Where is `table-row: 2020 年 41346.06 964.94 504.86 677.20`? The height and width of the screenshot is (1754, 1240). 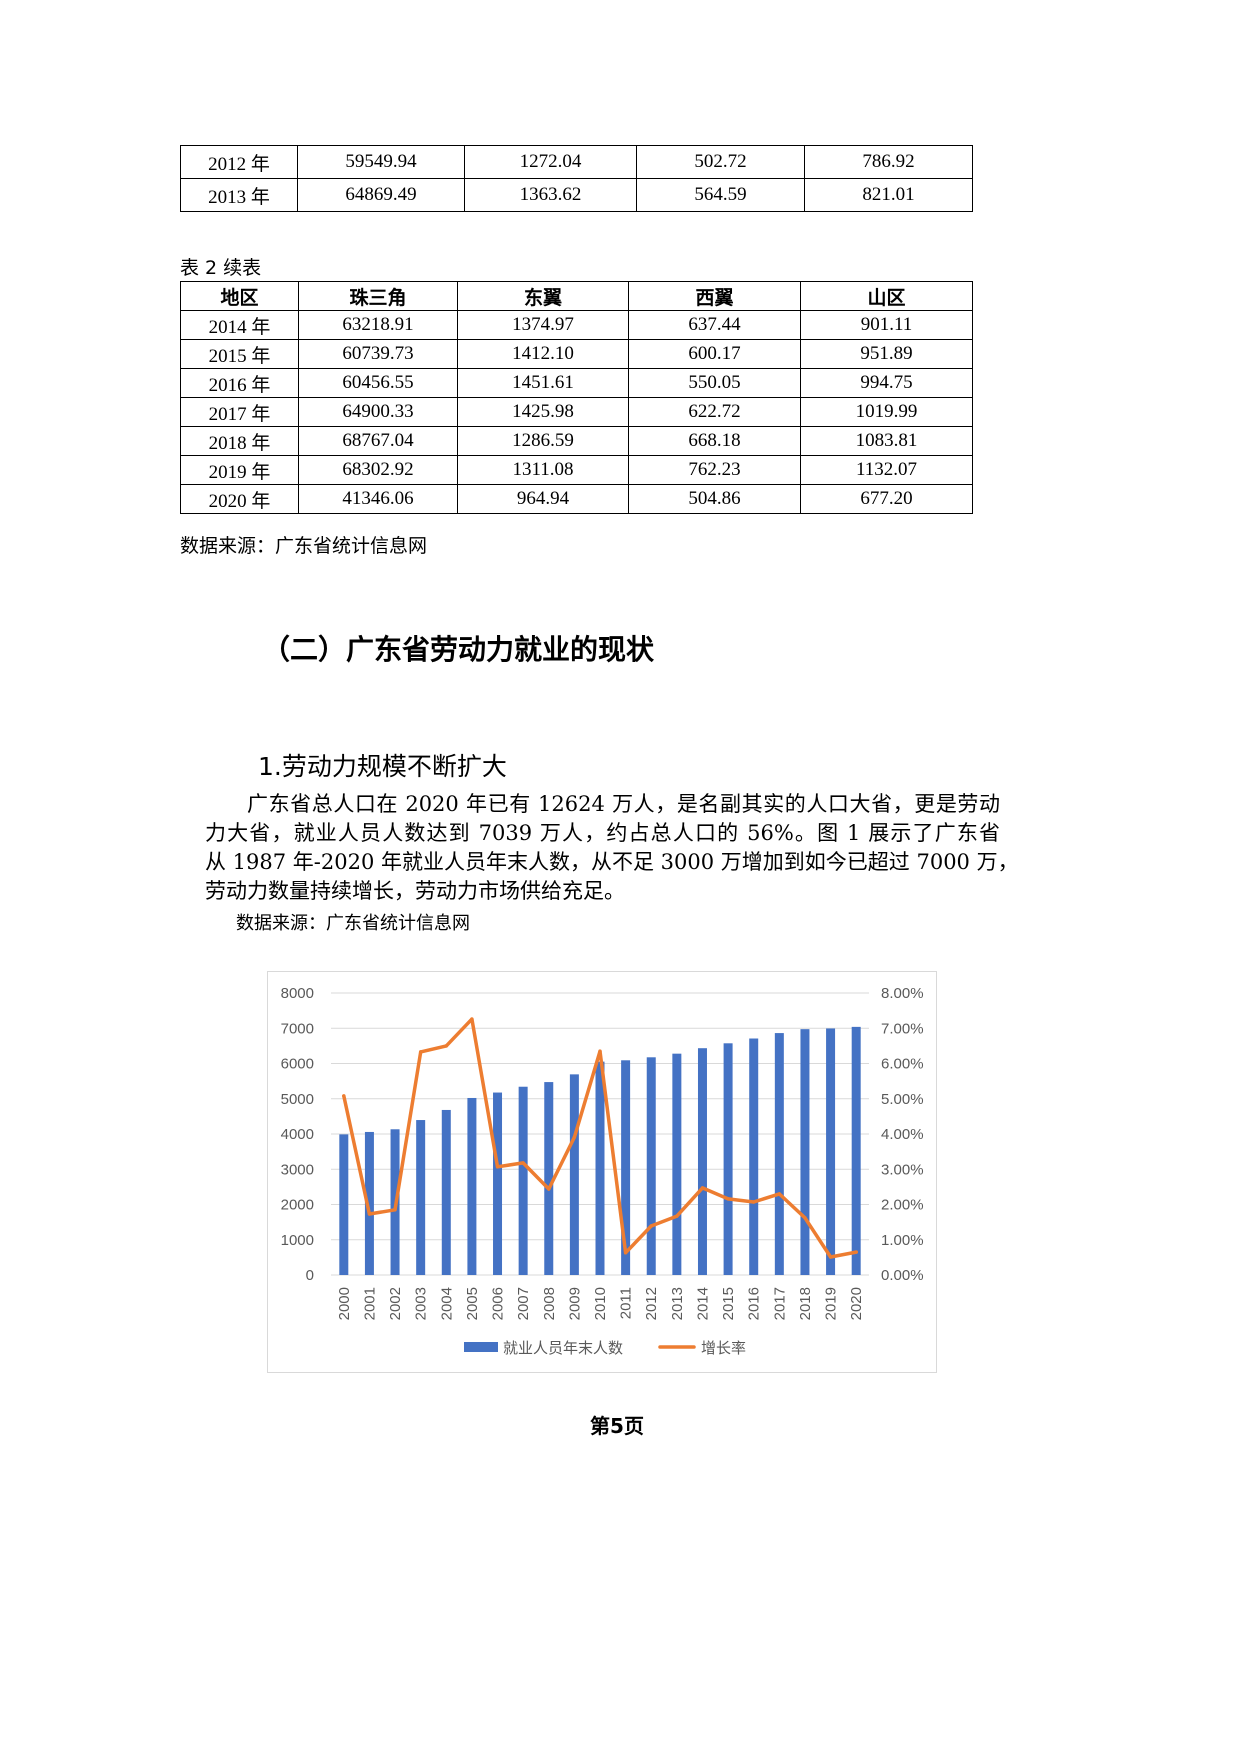 table-row: 2020 年 41346.06 964.94 504.86 677.20 is located at coordinates (576, 499).